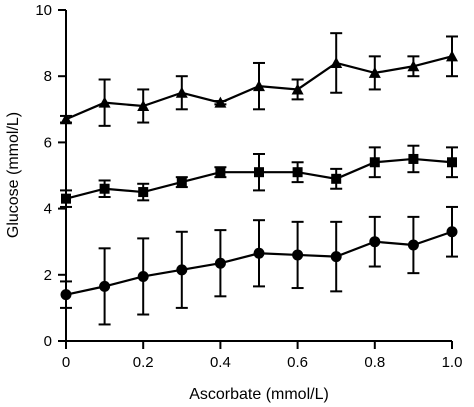 The height and width of the screenshot is (407, 474). Describe the element at coordinates (220, 362) in the screenshot. I see `x-tick-label: 0.4` at that location.